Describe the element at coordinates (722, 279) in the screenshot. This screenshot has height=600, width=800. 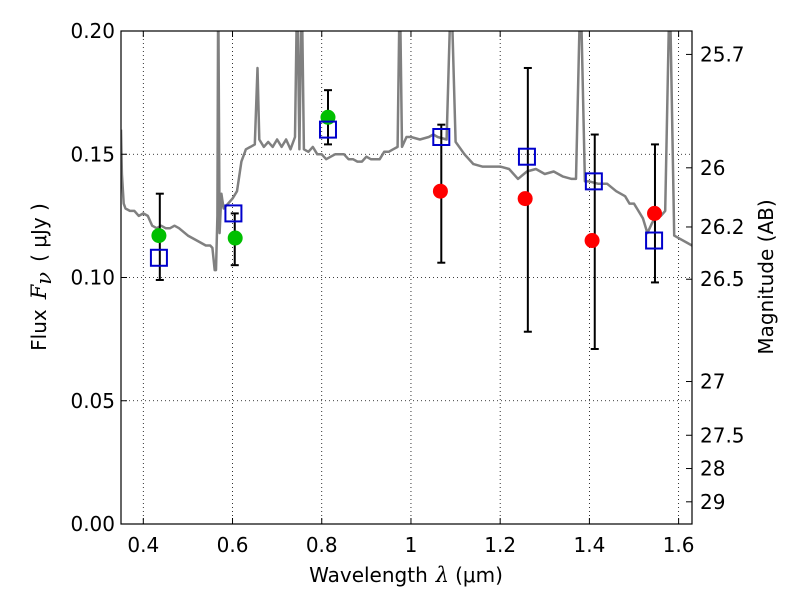
I see `mag-tick-label: 26.5` at that location.